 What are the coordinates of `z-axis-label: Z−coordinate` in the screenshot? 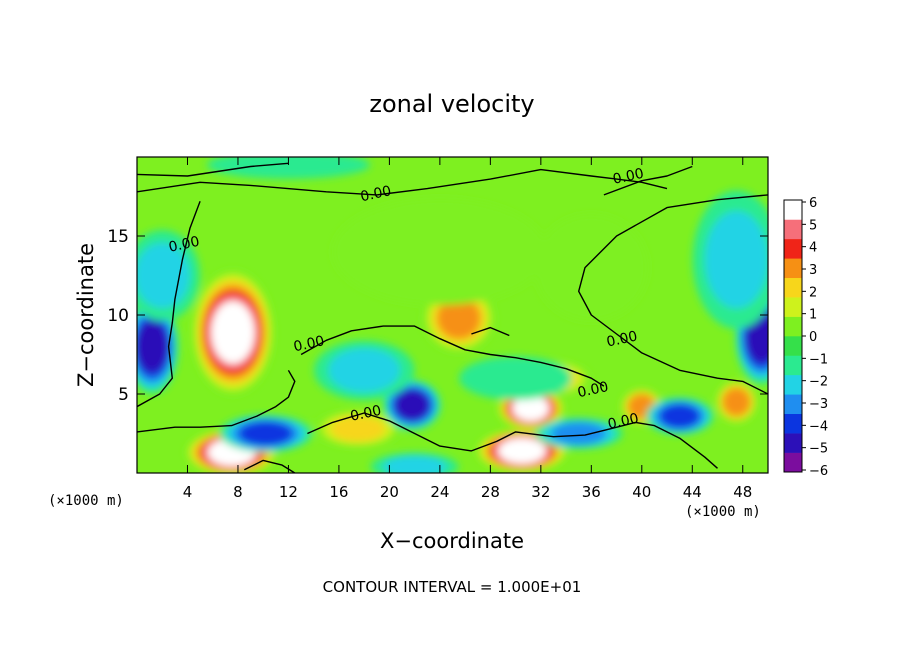 It's located at (86, 315).